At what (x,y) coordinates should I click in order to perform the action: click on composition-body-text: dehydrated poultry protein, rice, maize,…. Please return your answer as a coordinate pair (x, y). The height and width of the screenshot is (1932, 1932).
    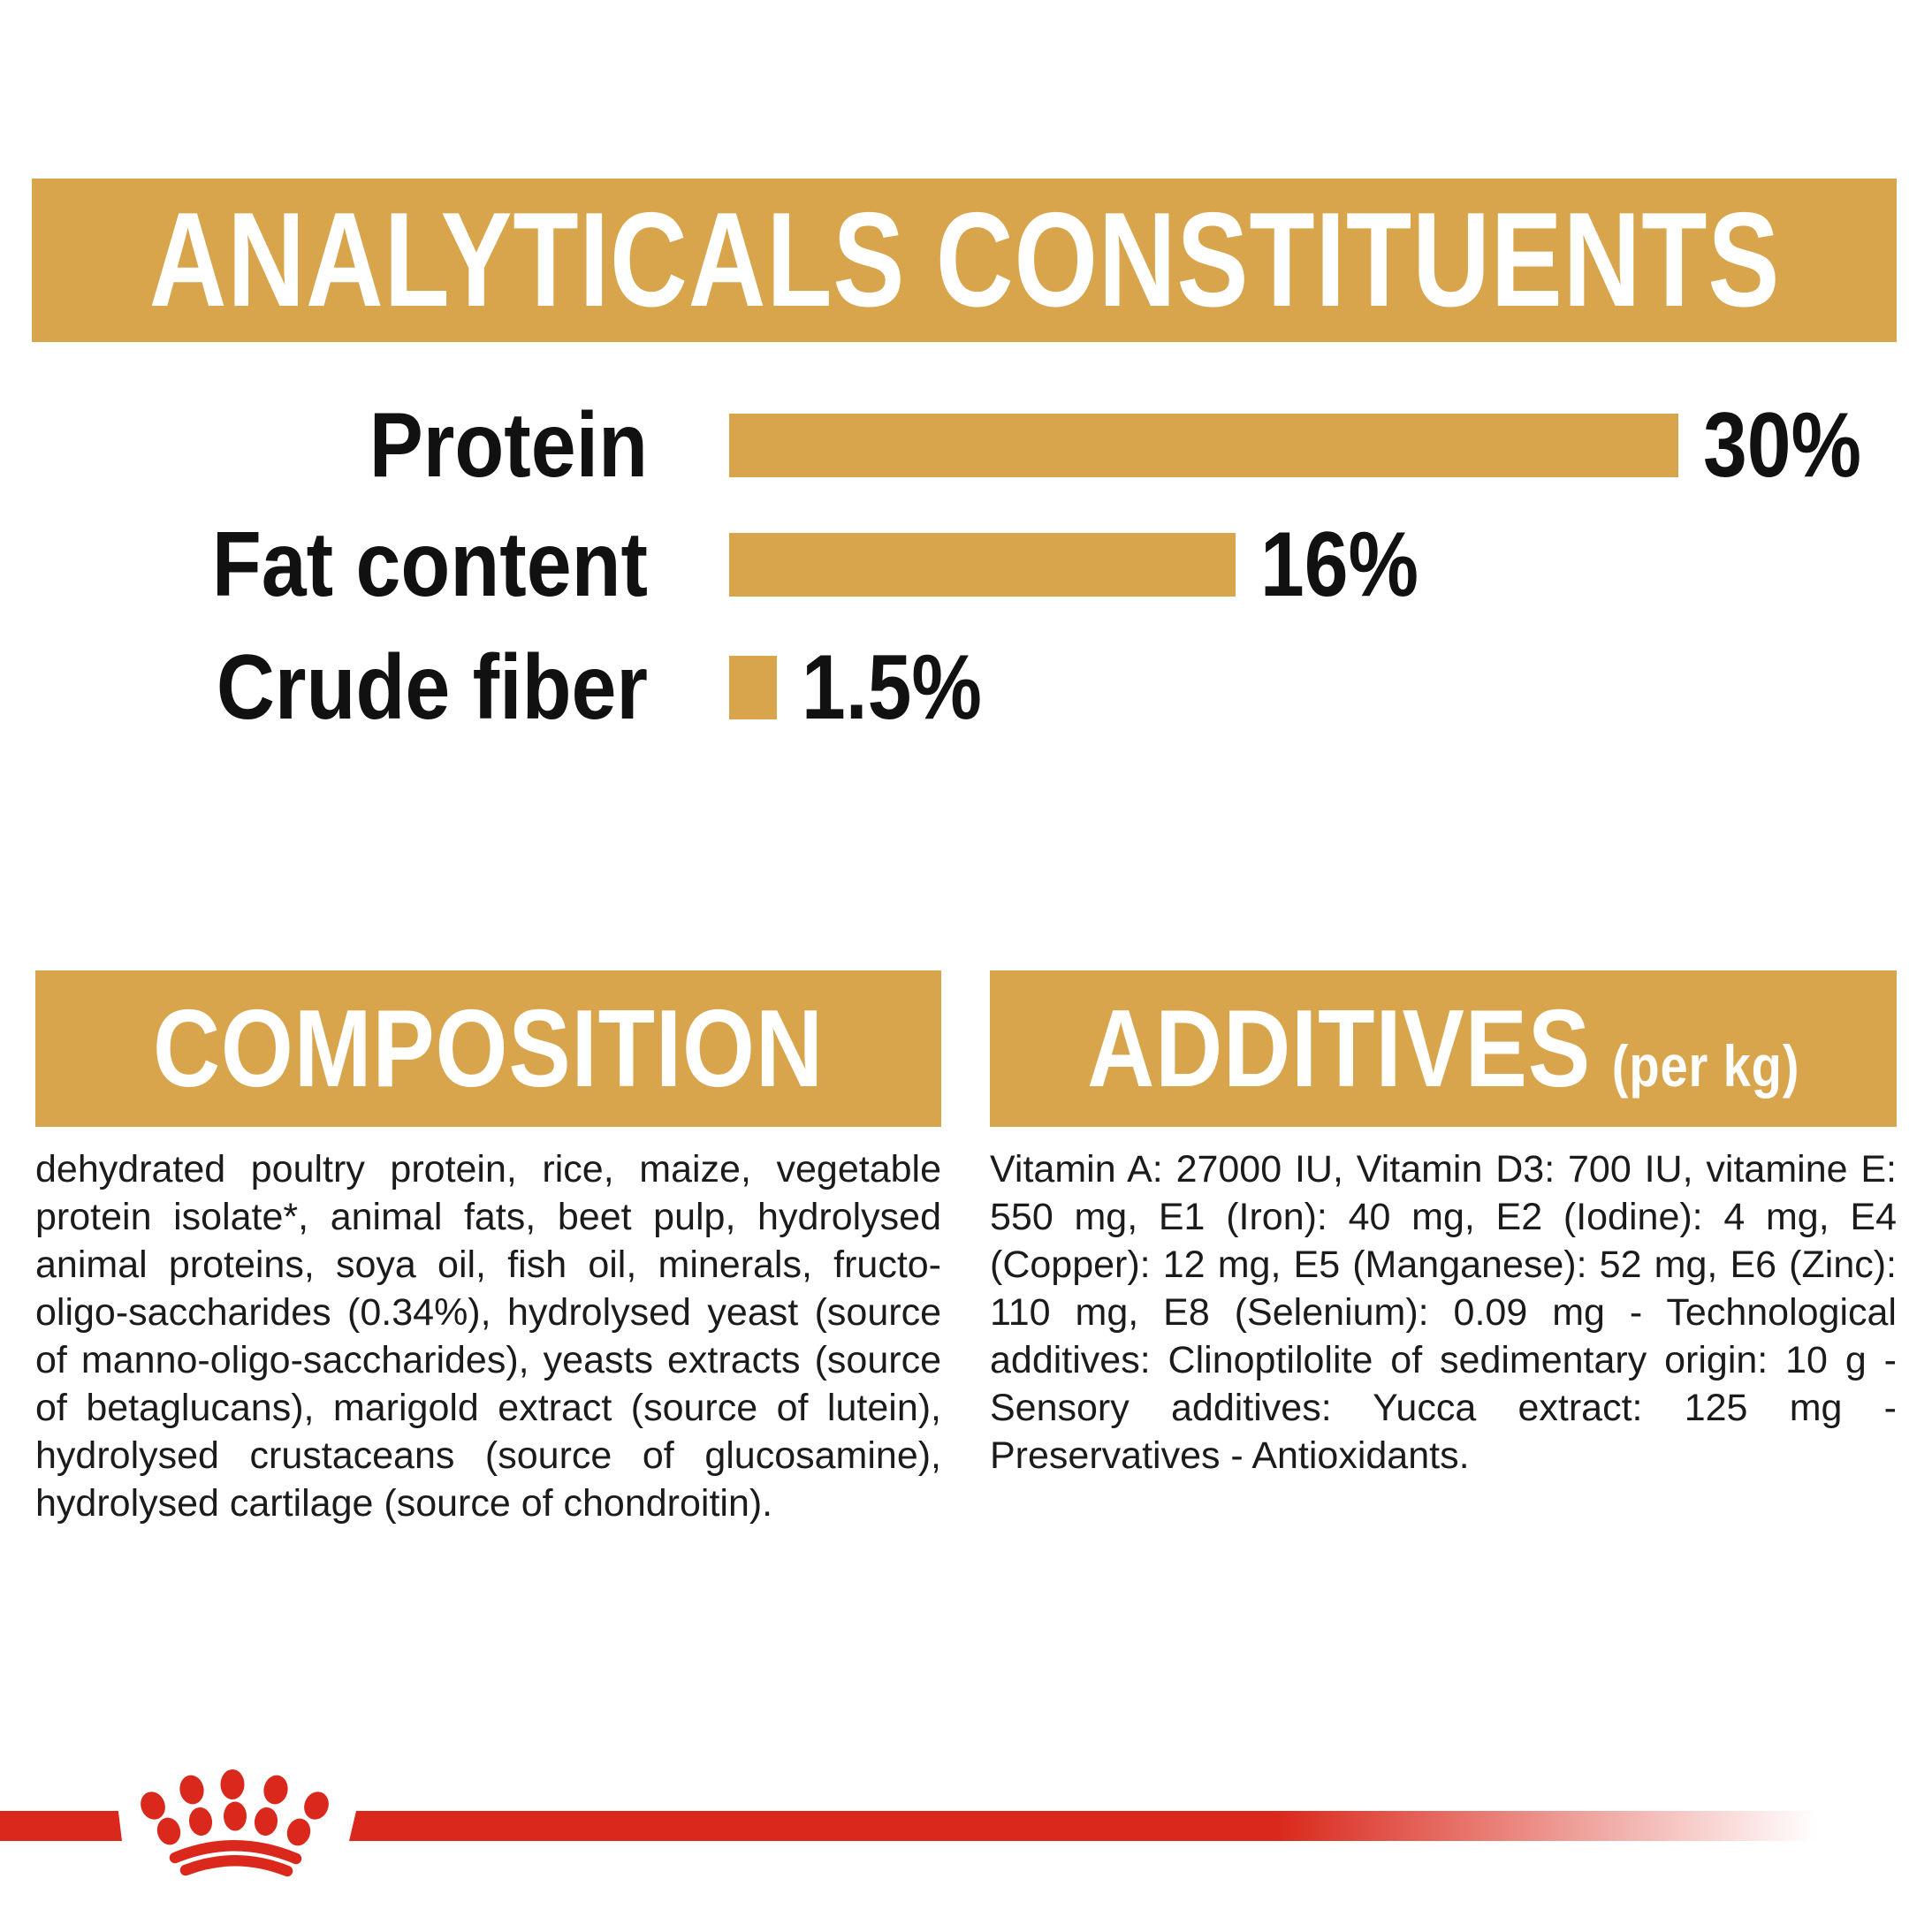
    Looking at the image, I should click on (488, 1337).